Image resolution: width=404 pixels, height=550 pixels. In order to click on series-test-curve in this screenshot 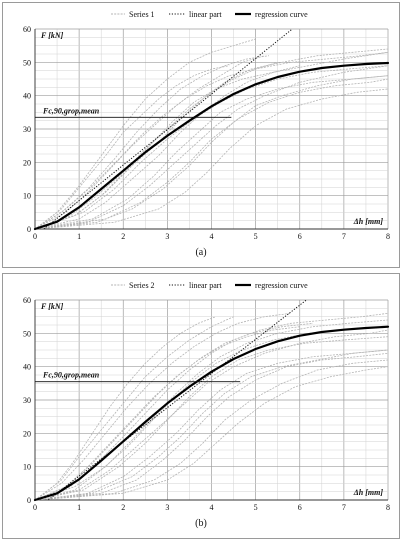, I will do `click(132, 147)`.